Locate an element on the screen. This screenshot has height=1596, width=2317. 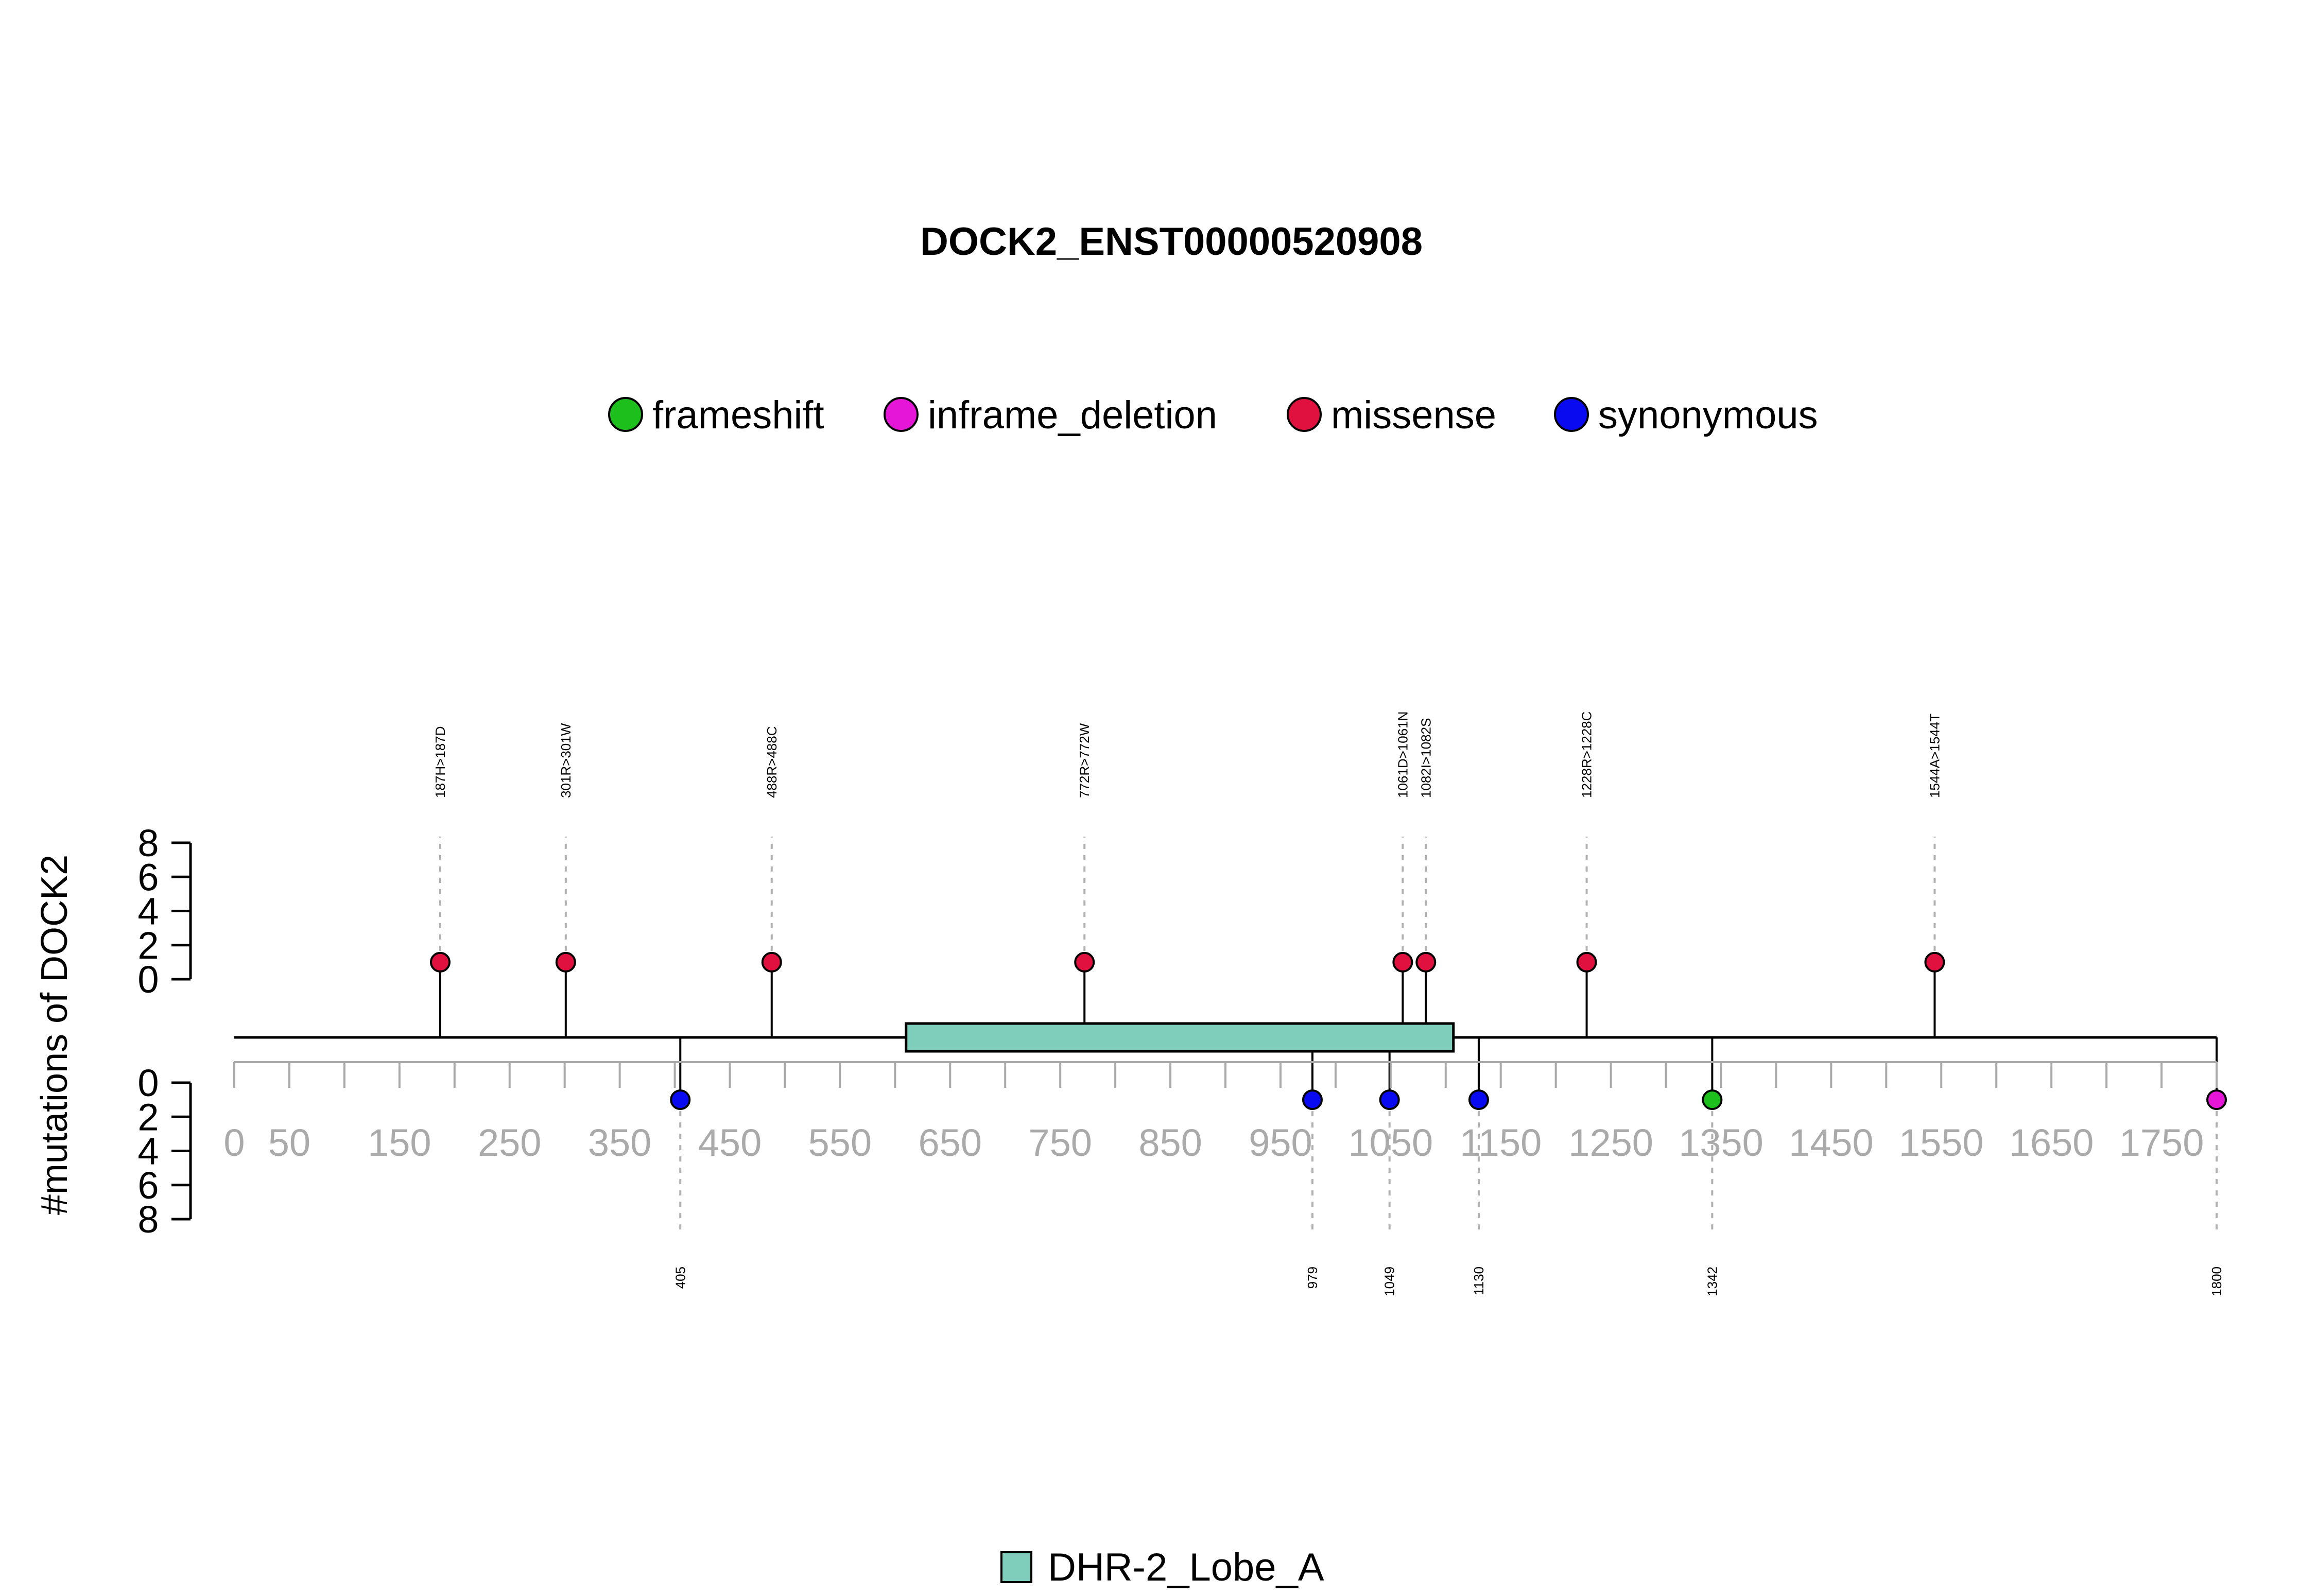
legend-marker-frameshift is located at coordinates (625, 414).